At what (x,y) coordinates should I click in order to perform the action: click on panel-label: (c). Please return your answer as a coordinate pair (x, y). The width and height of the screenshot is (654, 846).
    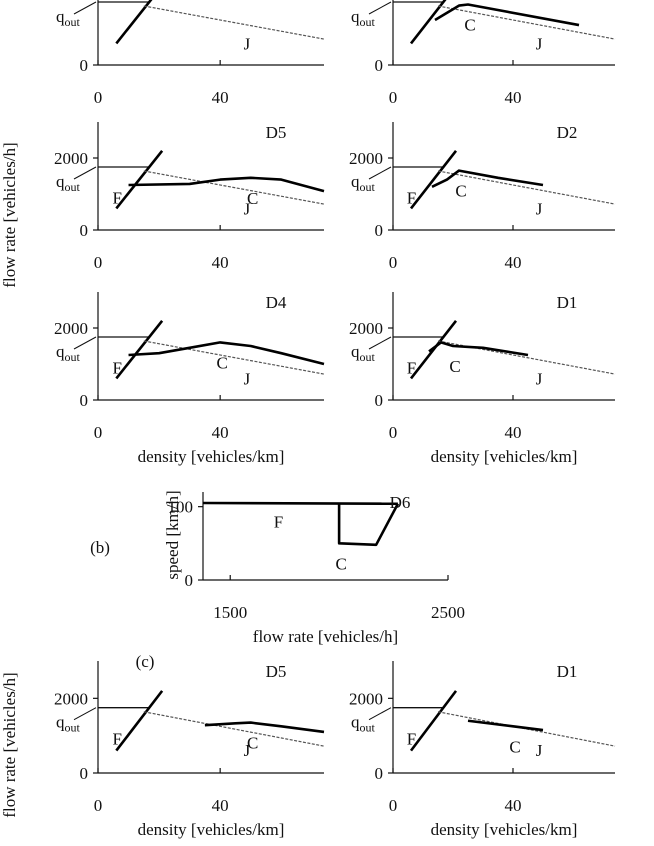
    Looking at the image, I should click on (145, 661).